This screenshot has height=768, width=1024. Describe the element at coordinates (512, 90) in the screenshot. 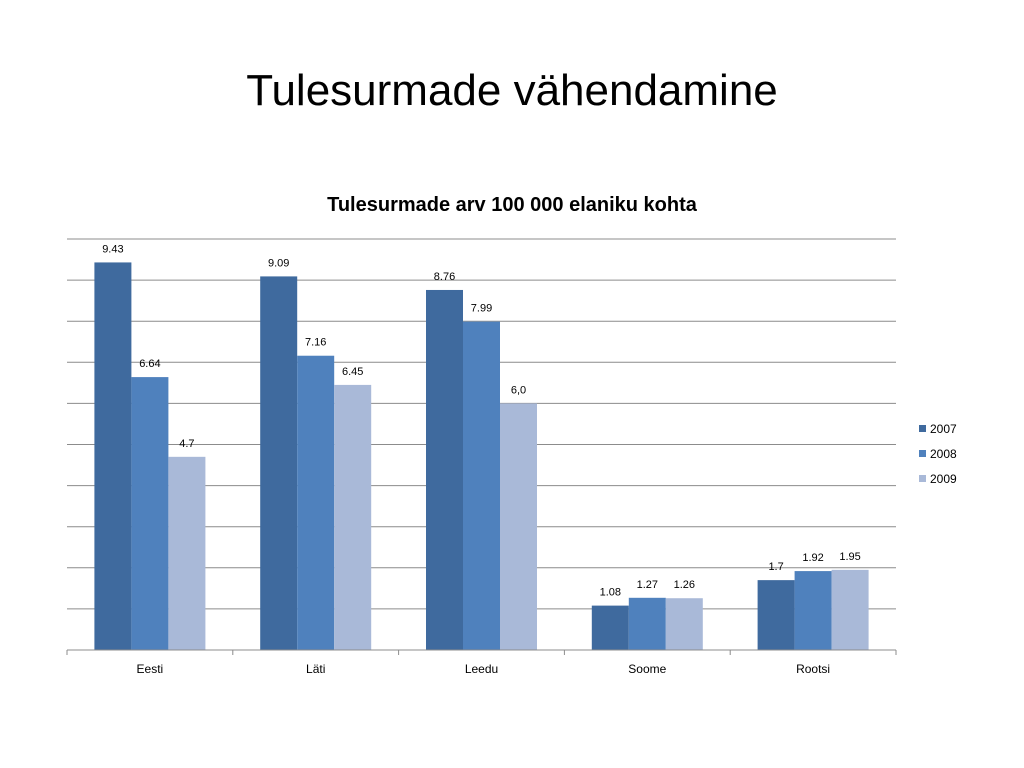

I see `slide-title: Tulesurmade vähendamine` at that location.